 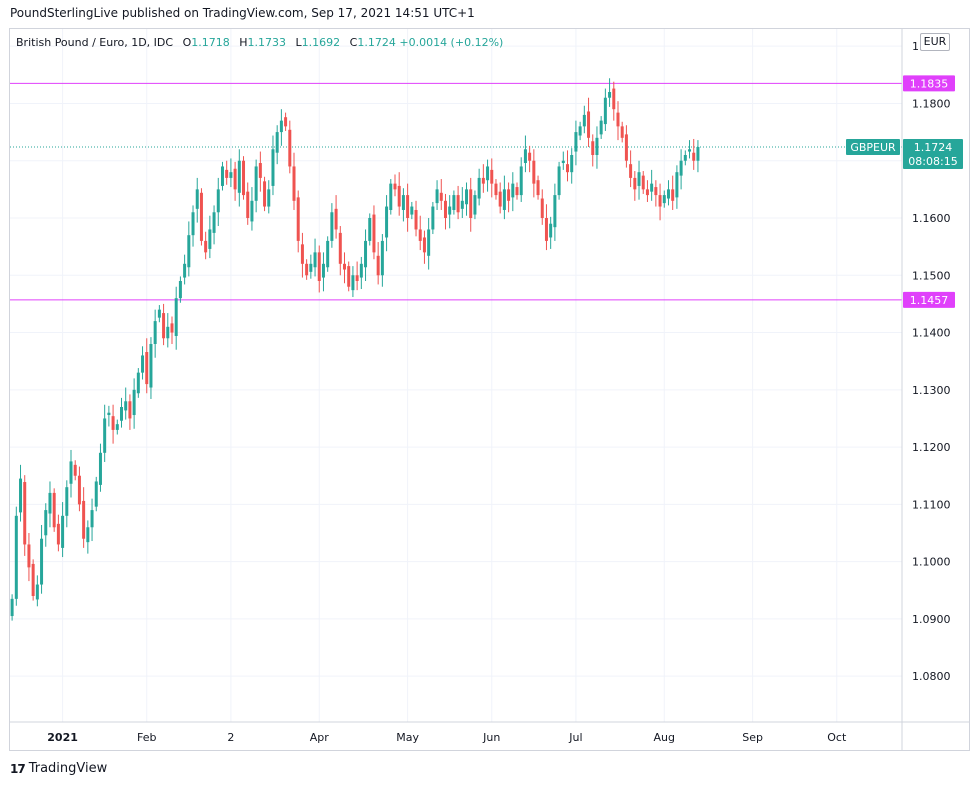 I want to click on symbol-tag, so click(x=873, y=146).